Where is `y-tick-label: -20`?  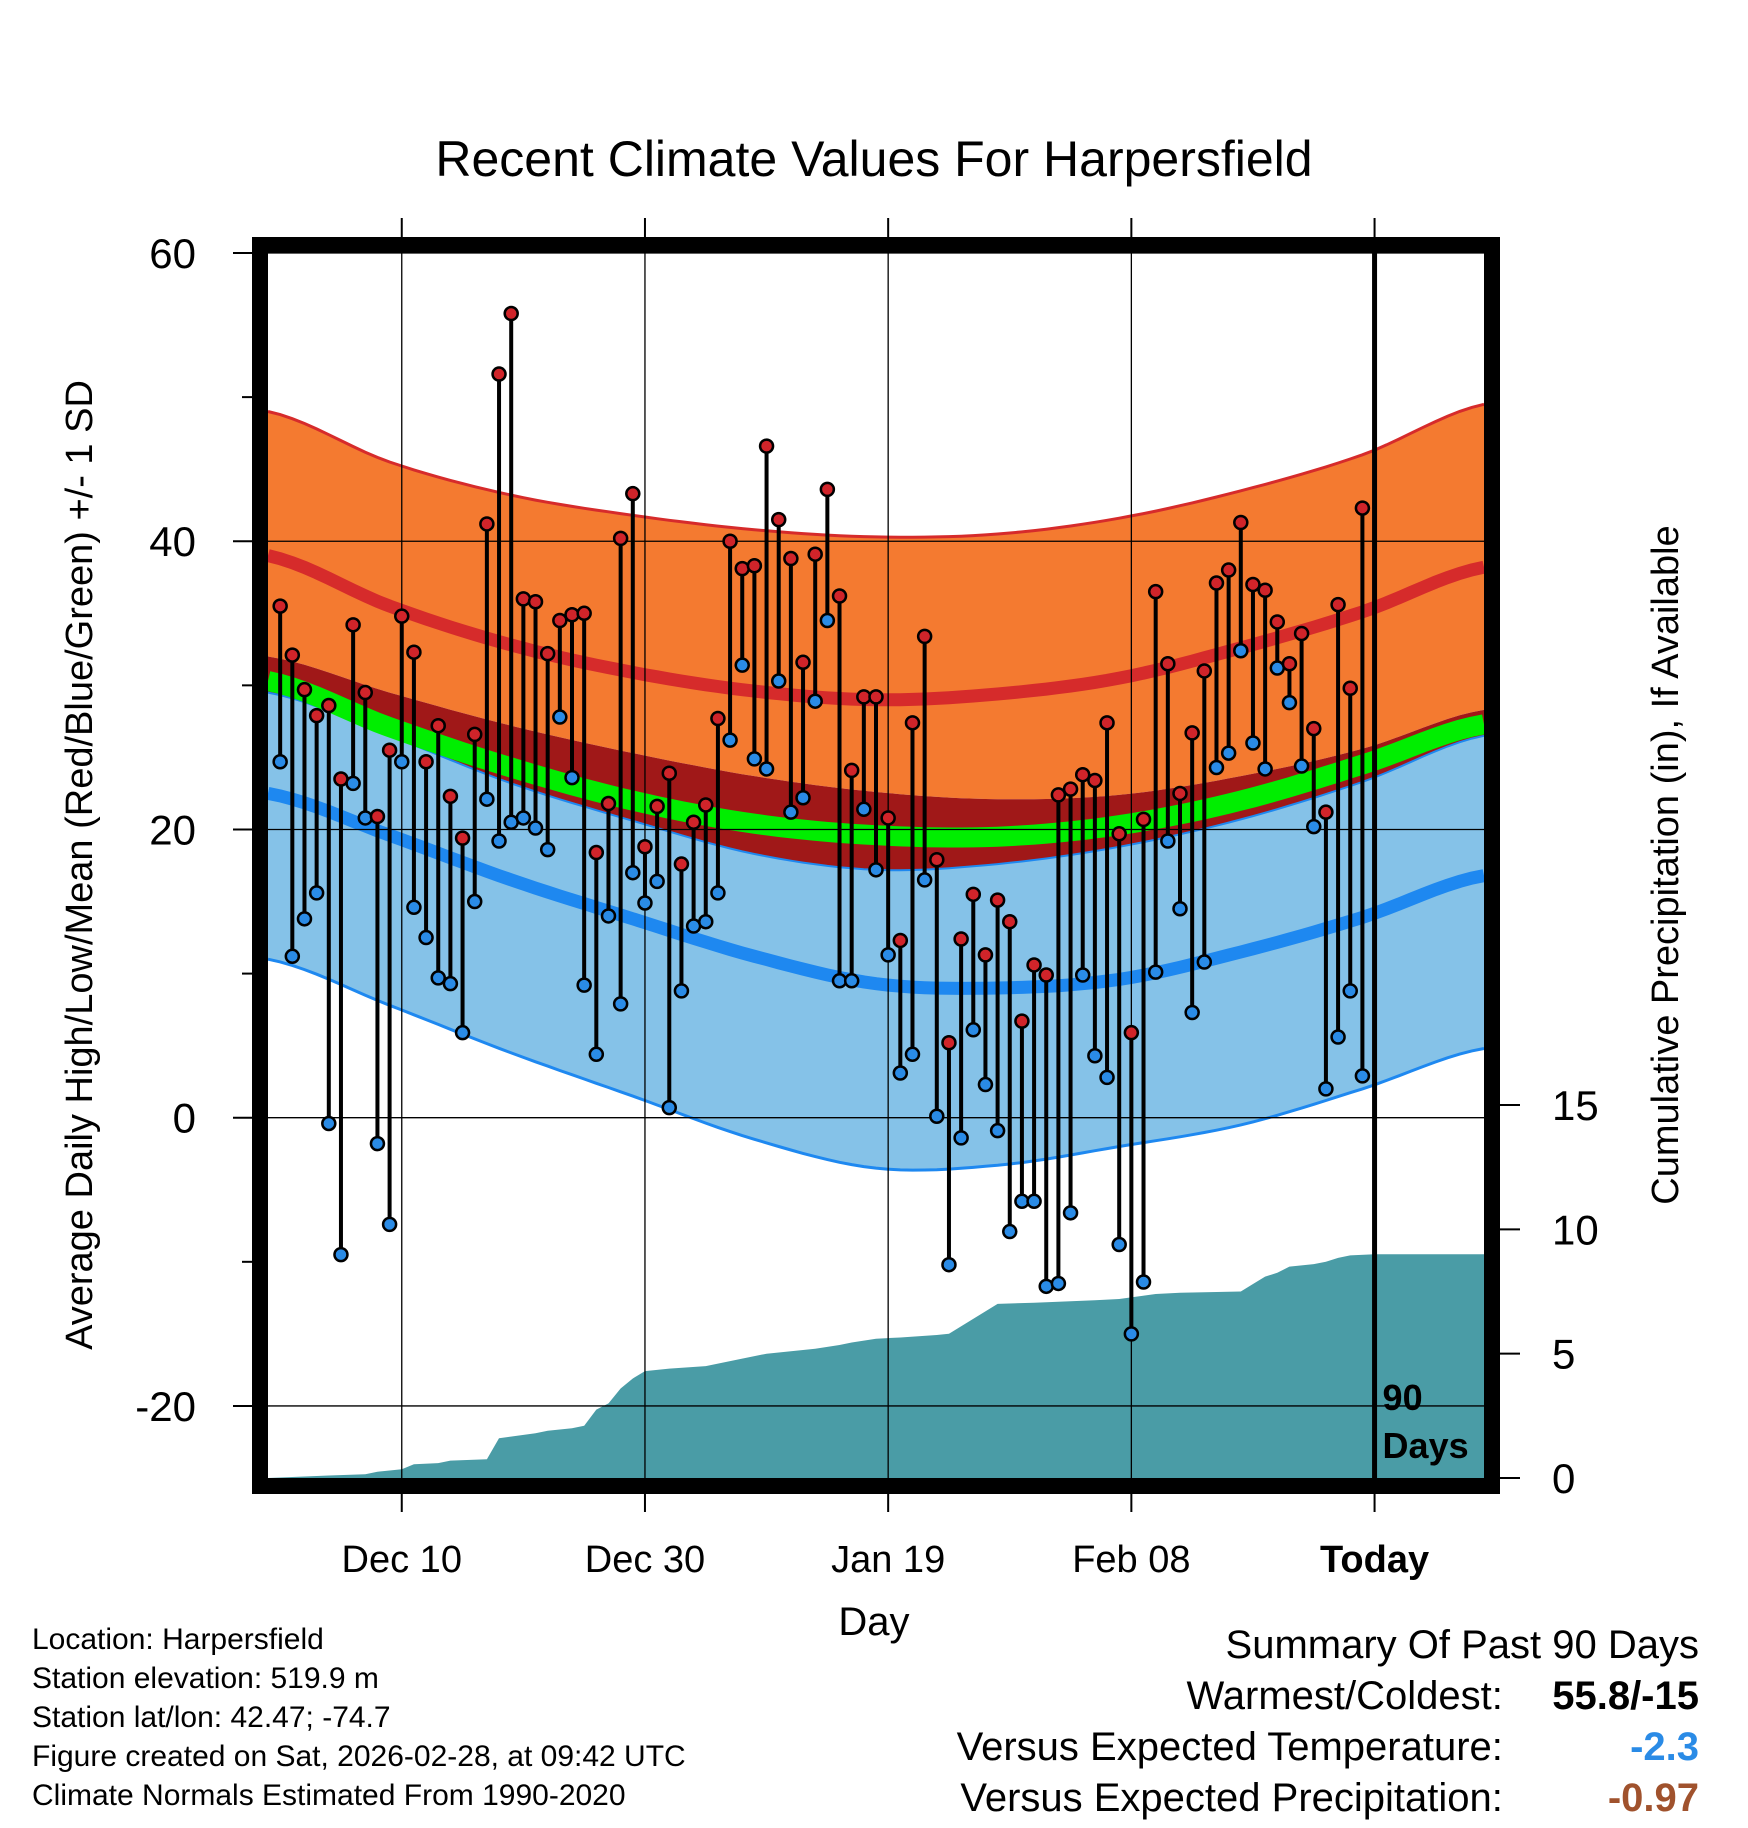 y-tick-label: -20 is located at coordinates (165, 1406).